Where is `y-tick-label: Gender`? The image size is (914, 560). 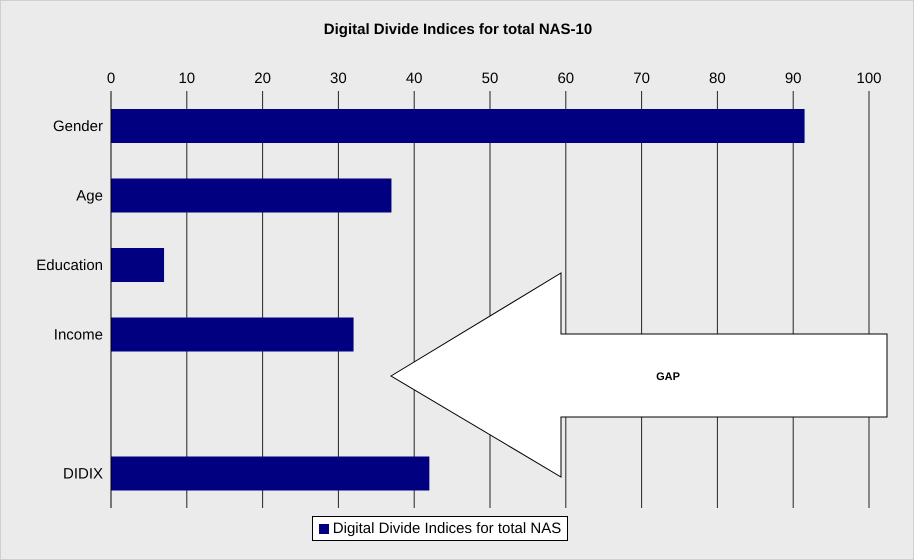 y-tick-label: Gender is located at coordinates (77, 127).